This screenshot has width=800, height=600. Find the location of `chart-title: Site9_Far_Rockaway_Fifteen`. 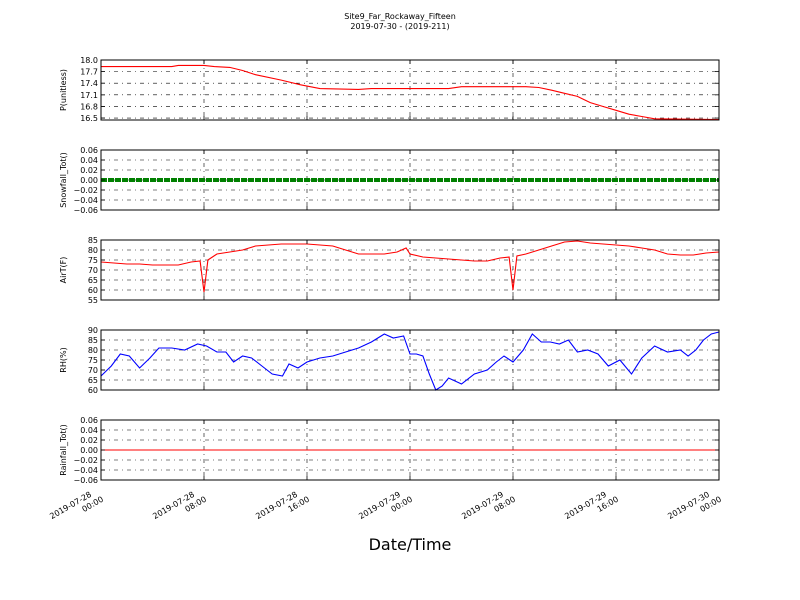

chart-title: Site9_Far_Rockaway_Fifteen is located at coordinates (400, 16).